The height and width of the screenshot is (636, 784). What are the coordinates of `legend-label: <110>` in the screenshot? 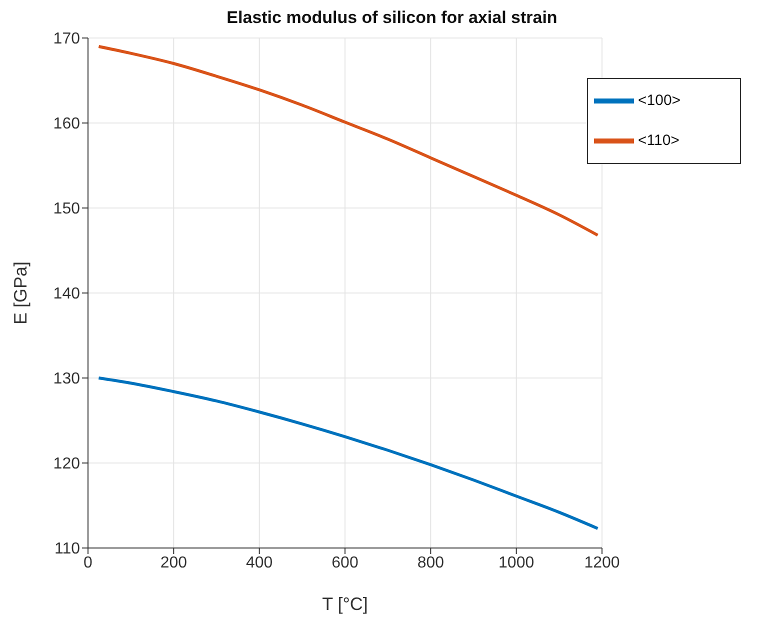 It's located at (659, 141).